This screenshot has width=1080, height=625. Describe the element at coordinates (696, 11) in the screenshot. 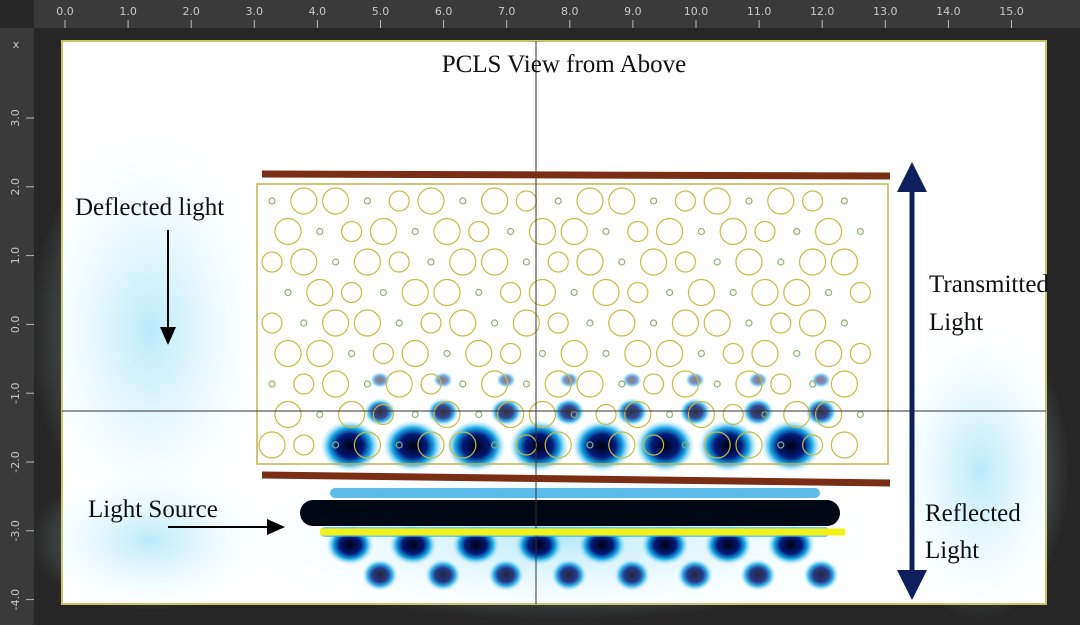

I see `ruler-label: 10.0` at that location.